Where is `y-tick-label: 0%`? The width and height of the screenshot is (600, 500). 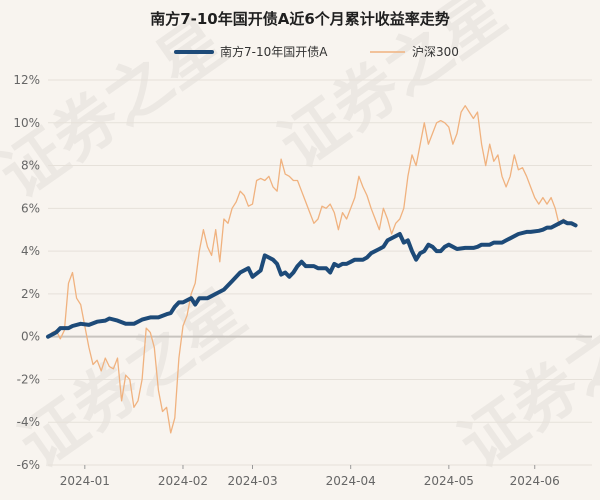
y-tick-label: 0% is located at coordinates (30, 337).